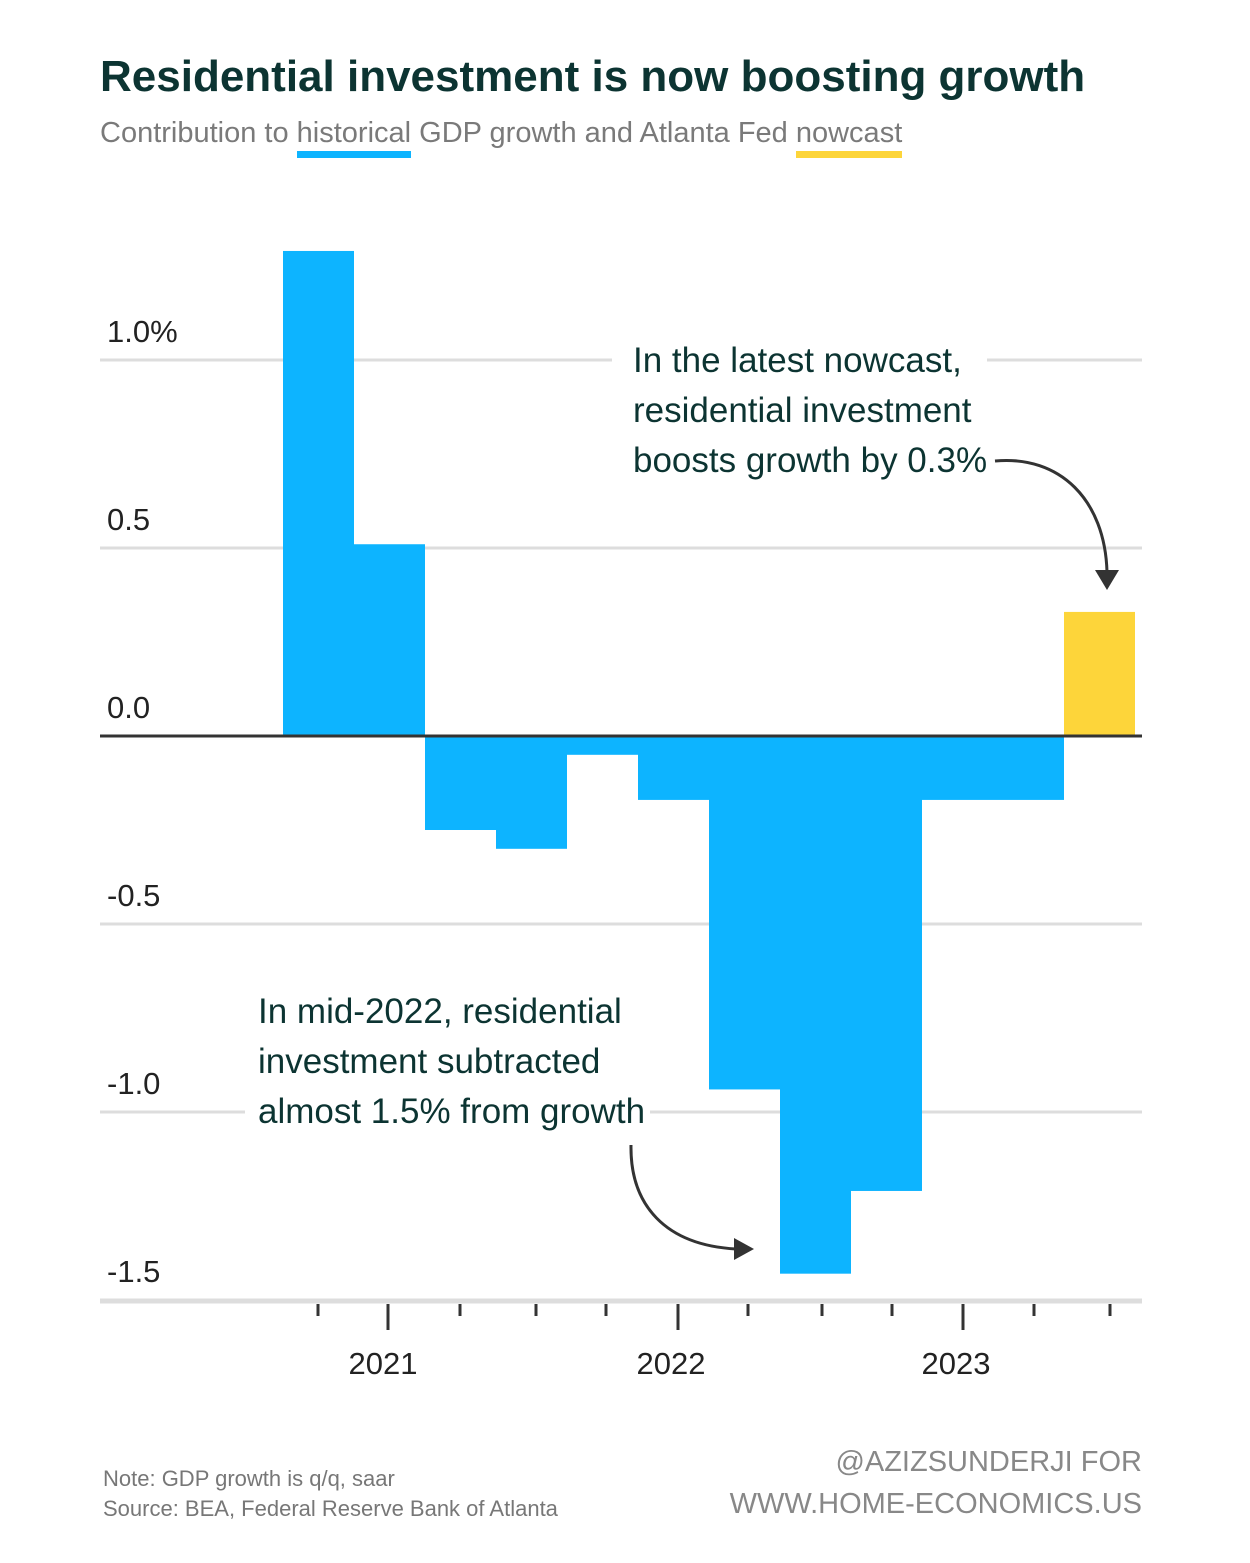 The height and width of the screenshot is (1563, 1250). Describe the element at coordinates (988, 1462) in the screenshot. I see `footer-credit-handle: @AZIZSUNDERJI FOR` at that location.